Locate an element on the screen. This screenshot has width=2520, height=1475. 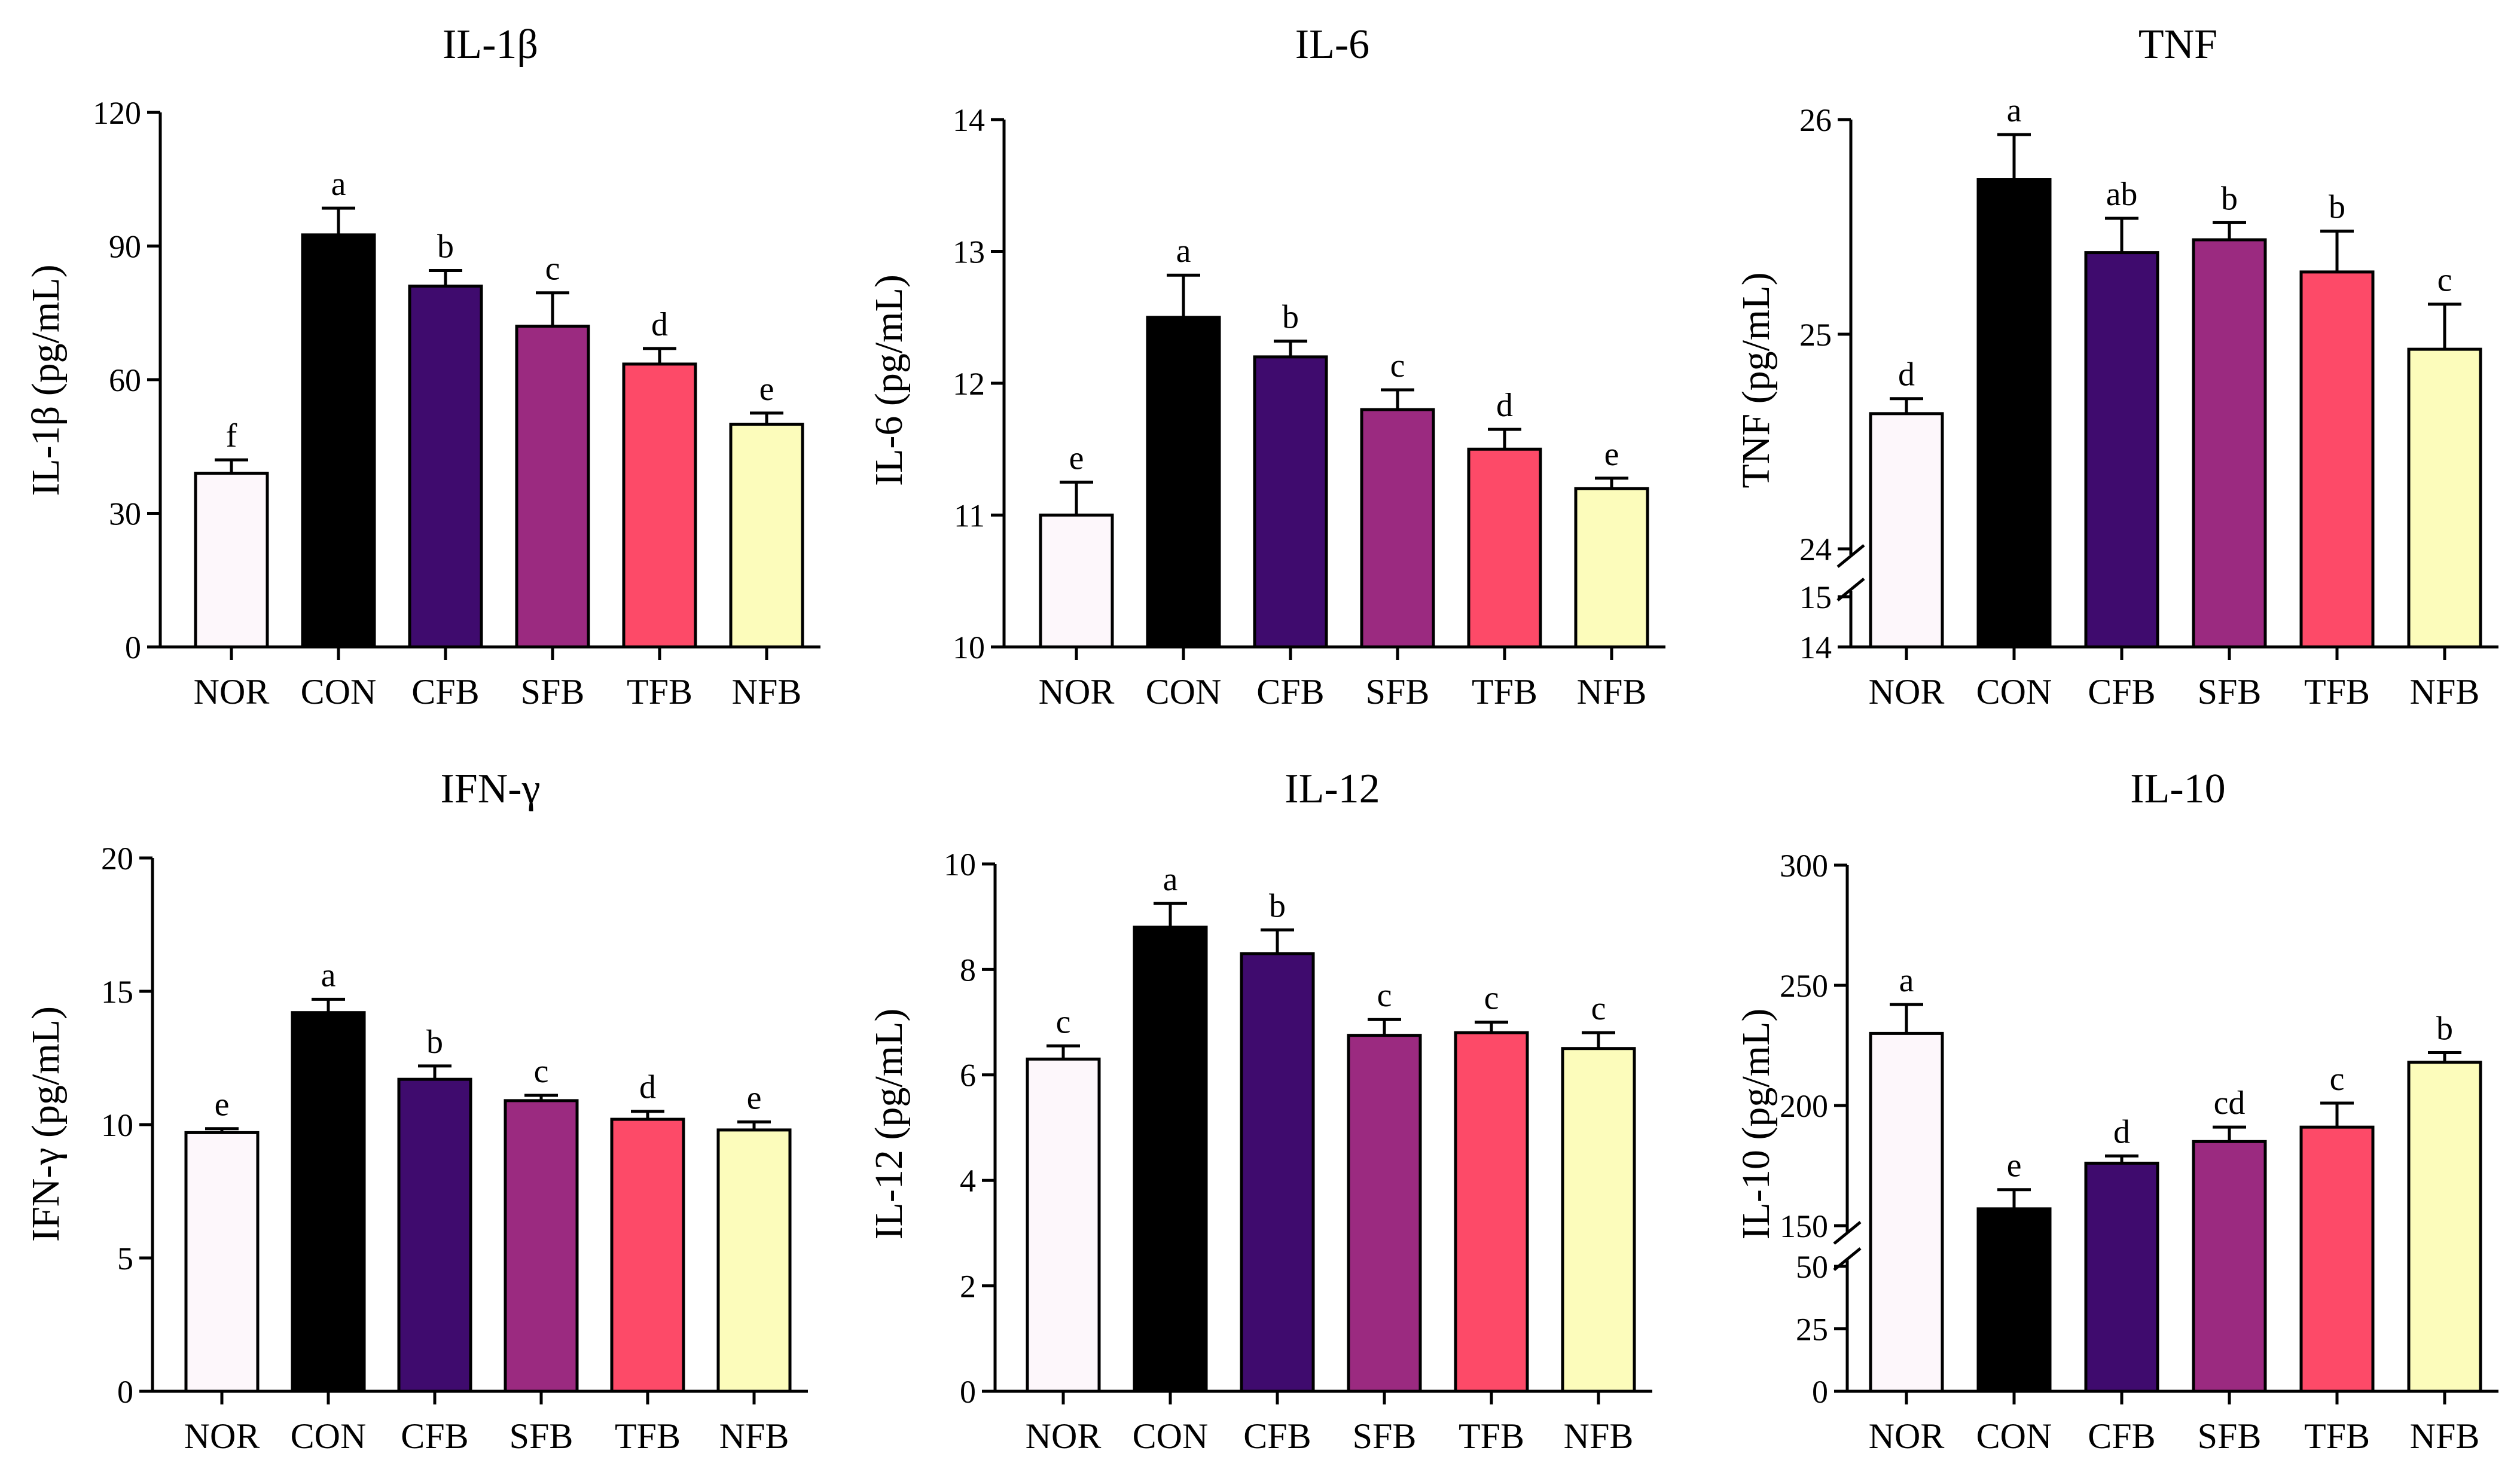
y-tick-label: 30 is located at coordinates (125, 514).